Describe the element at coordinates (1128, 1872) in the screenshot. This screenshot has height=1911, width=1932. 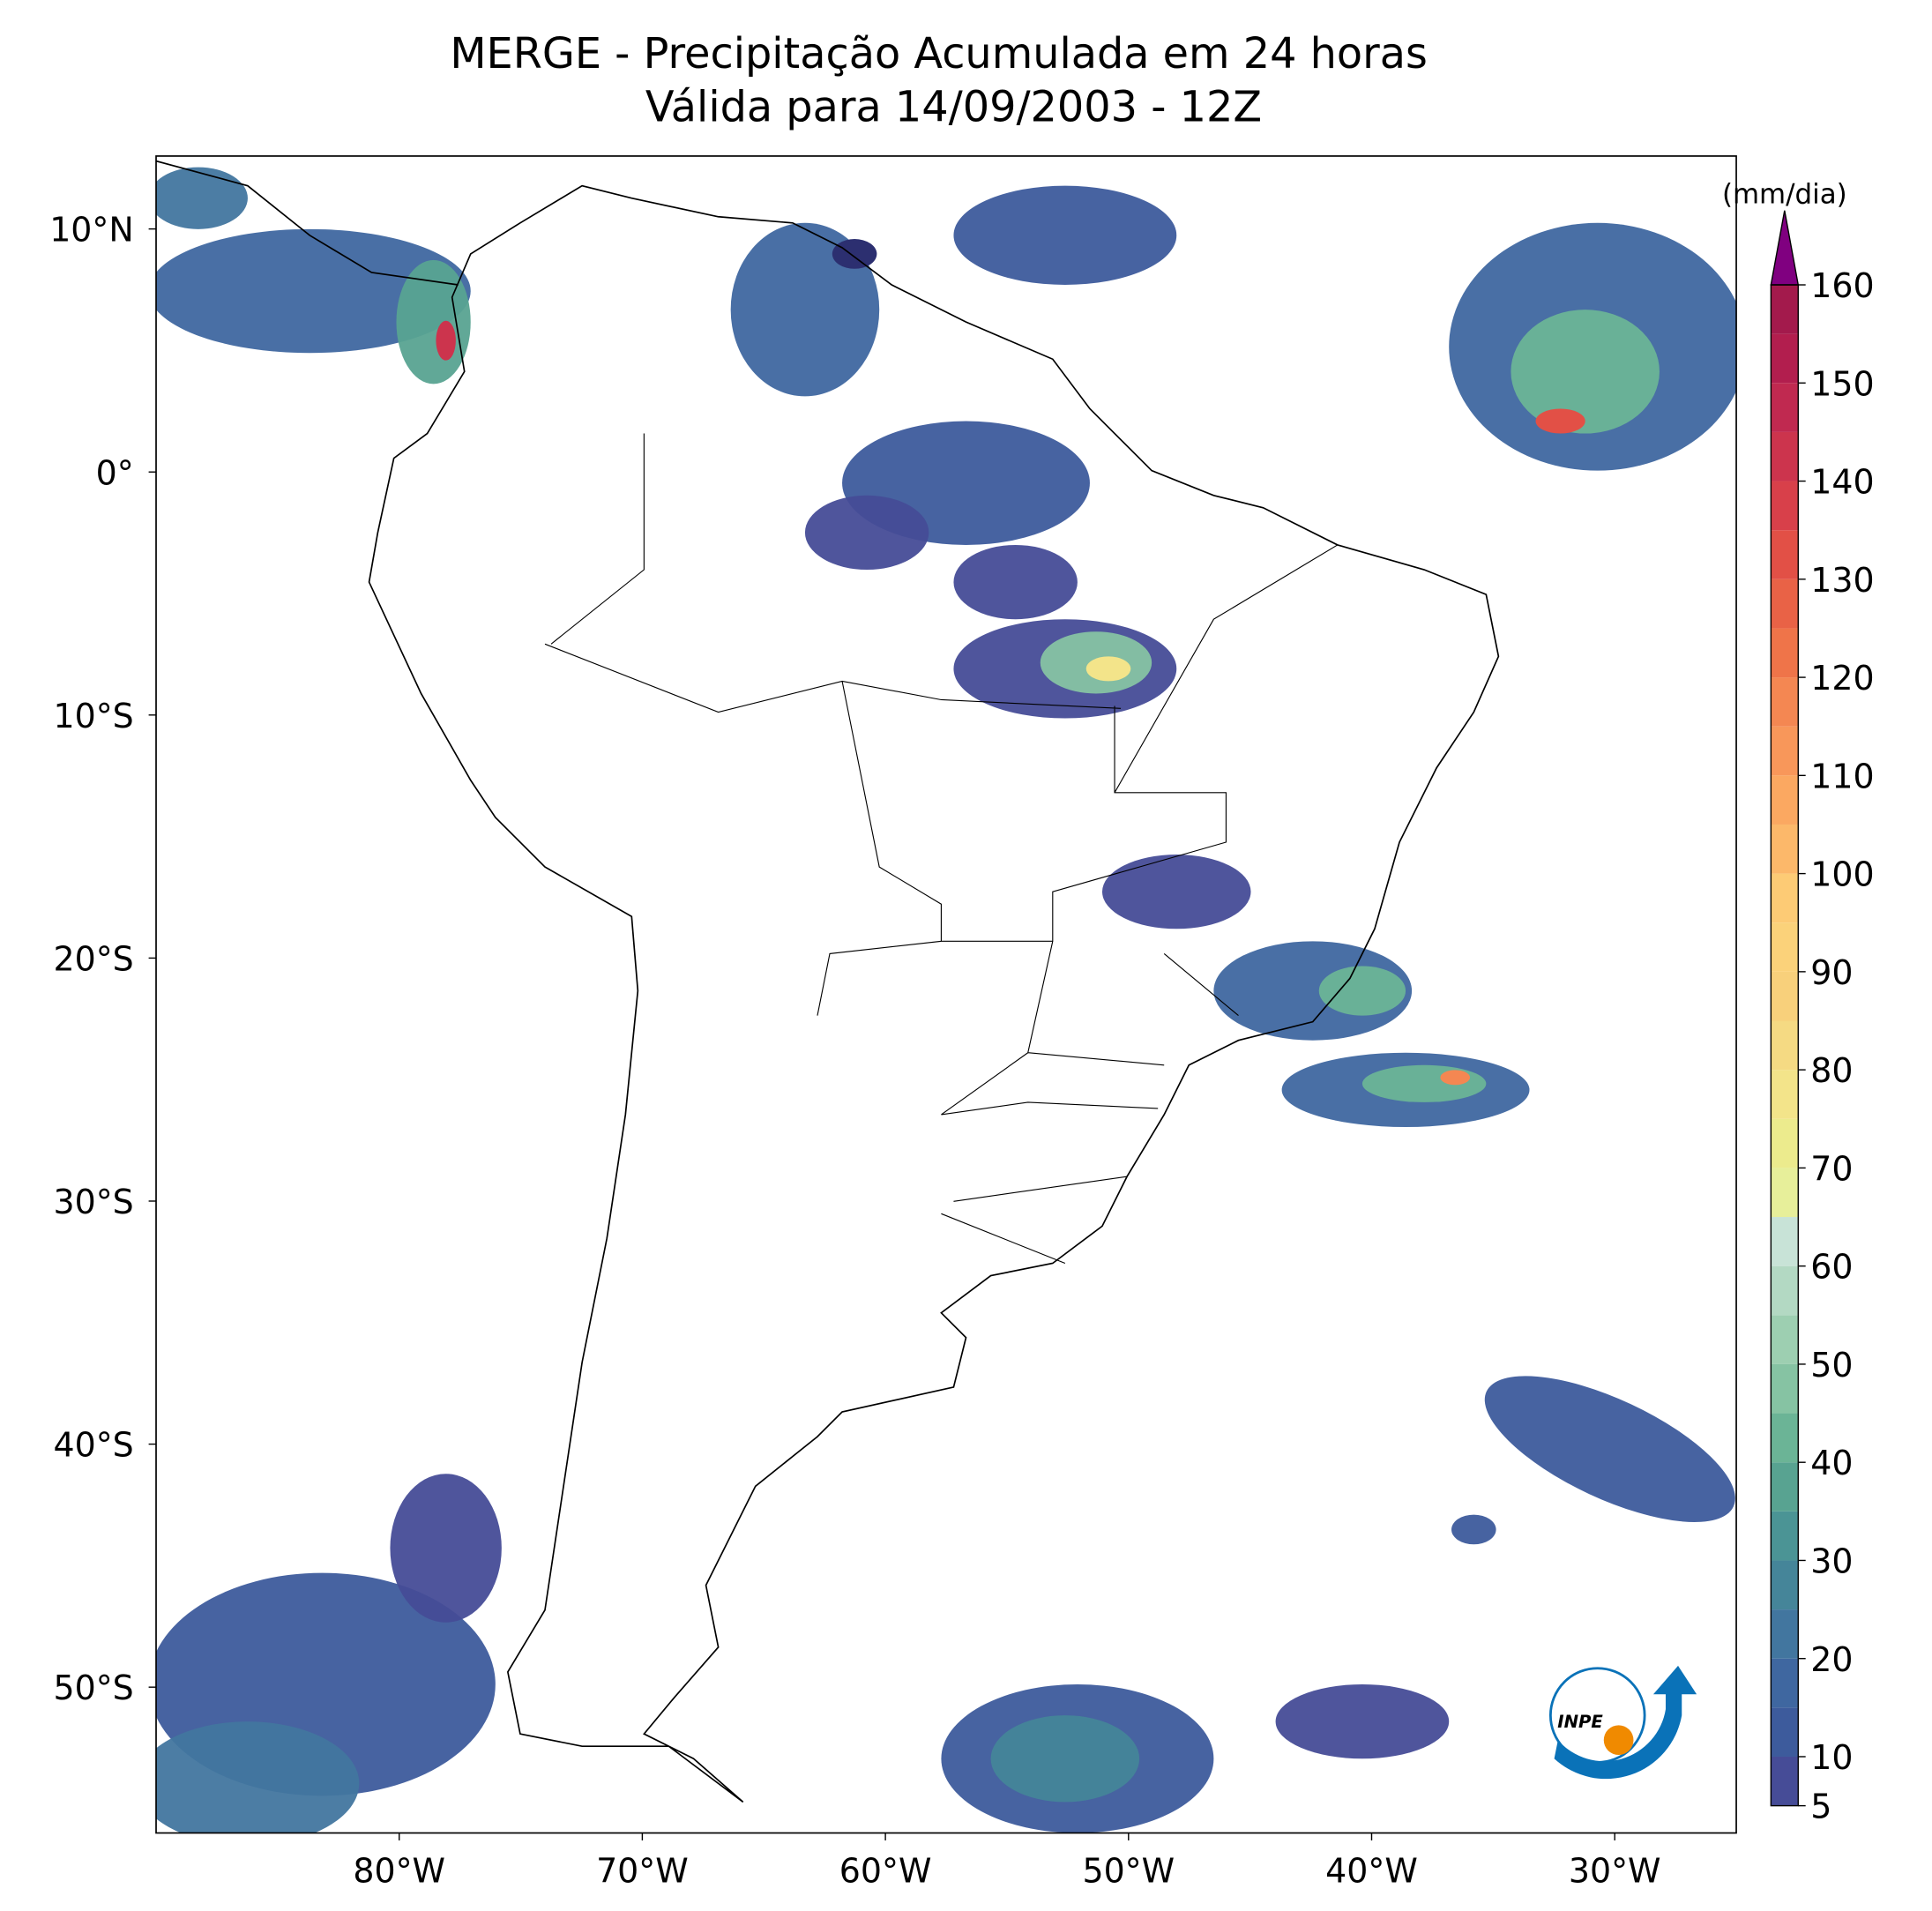
I see `x-tick-label: 50°W` at that location.